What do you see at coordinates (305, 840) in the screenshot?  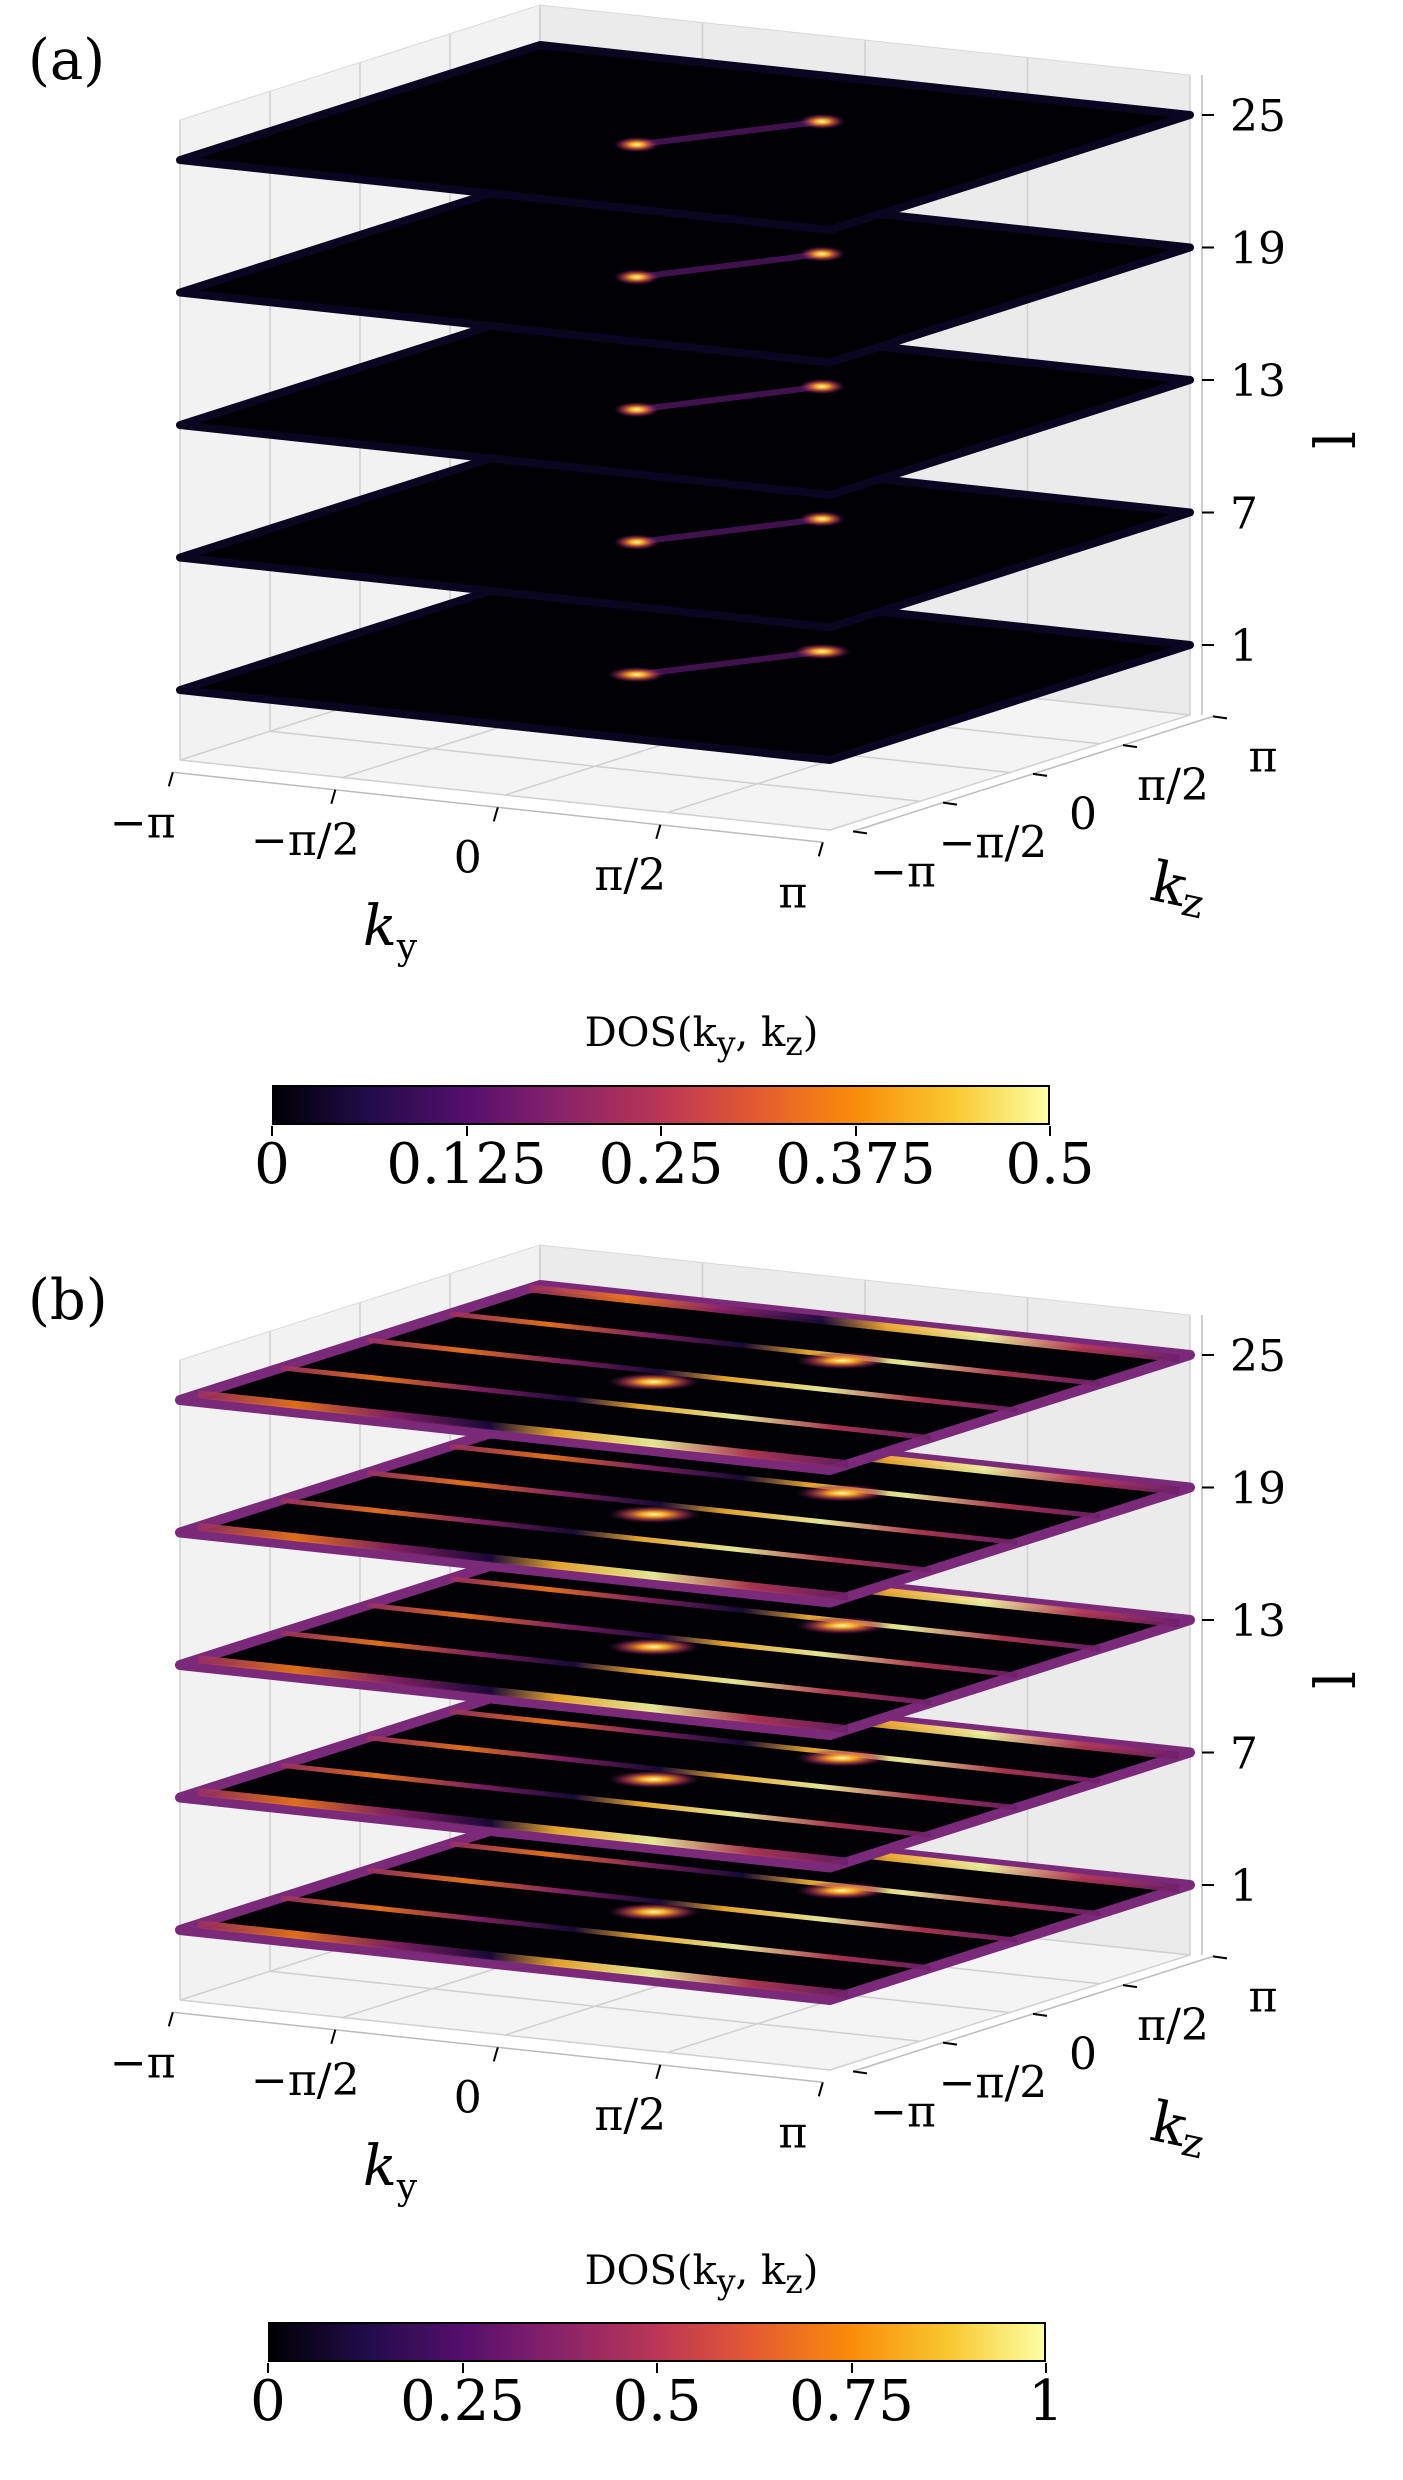 I see `x-tick-label: −π/2` at bounding box center [305, 840].